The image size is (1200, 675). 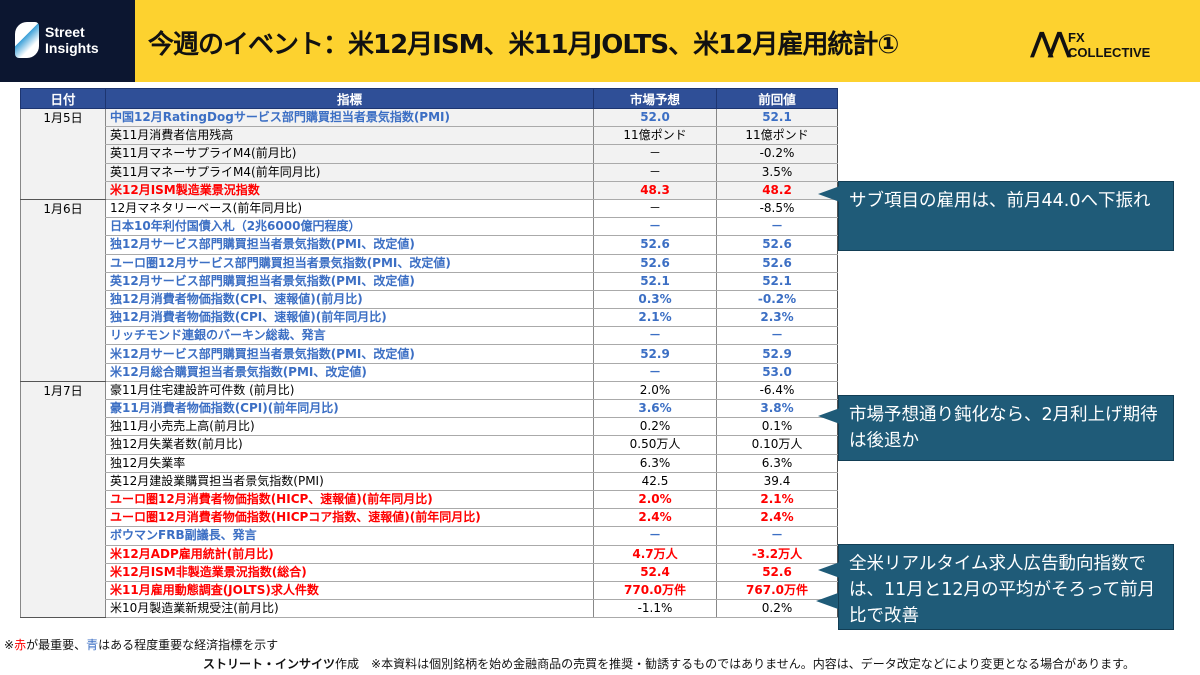 I want to click on date-cell: 1月5日, so click(x=63, y=154).